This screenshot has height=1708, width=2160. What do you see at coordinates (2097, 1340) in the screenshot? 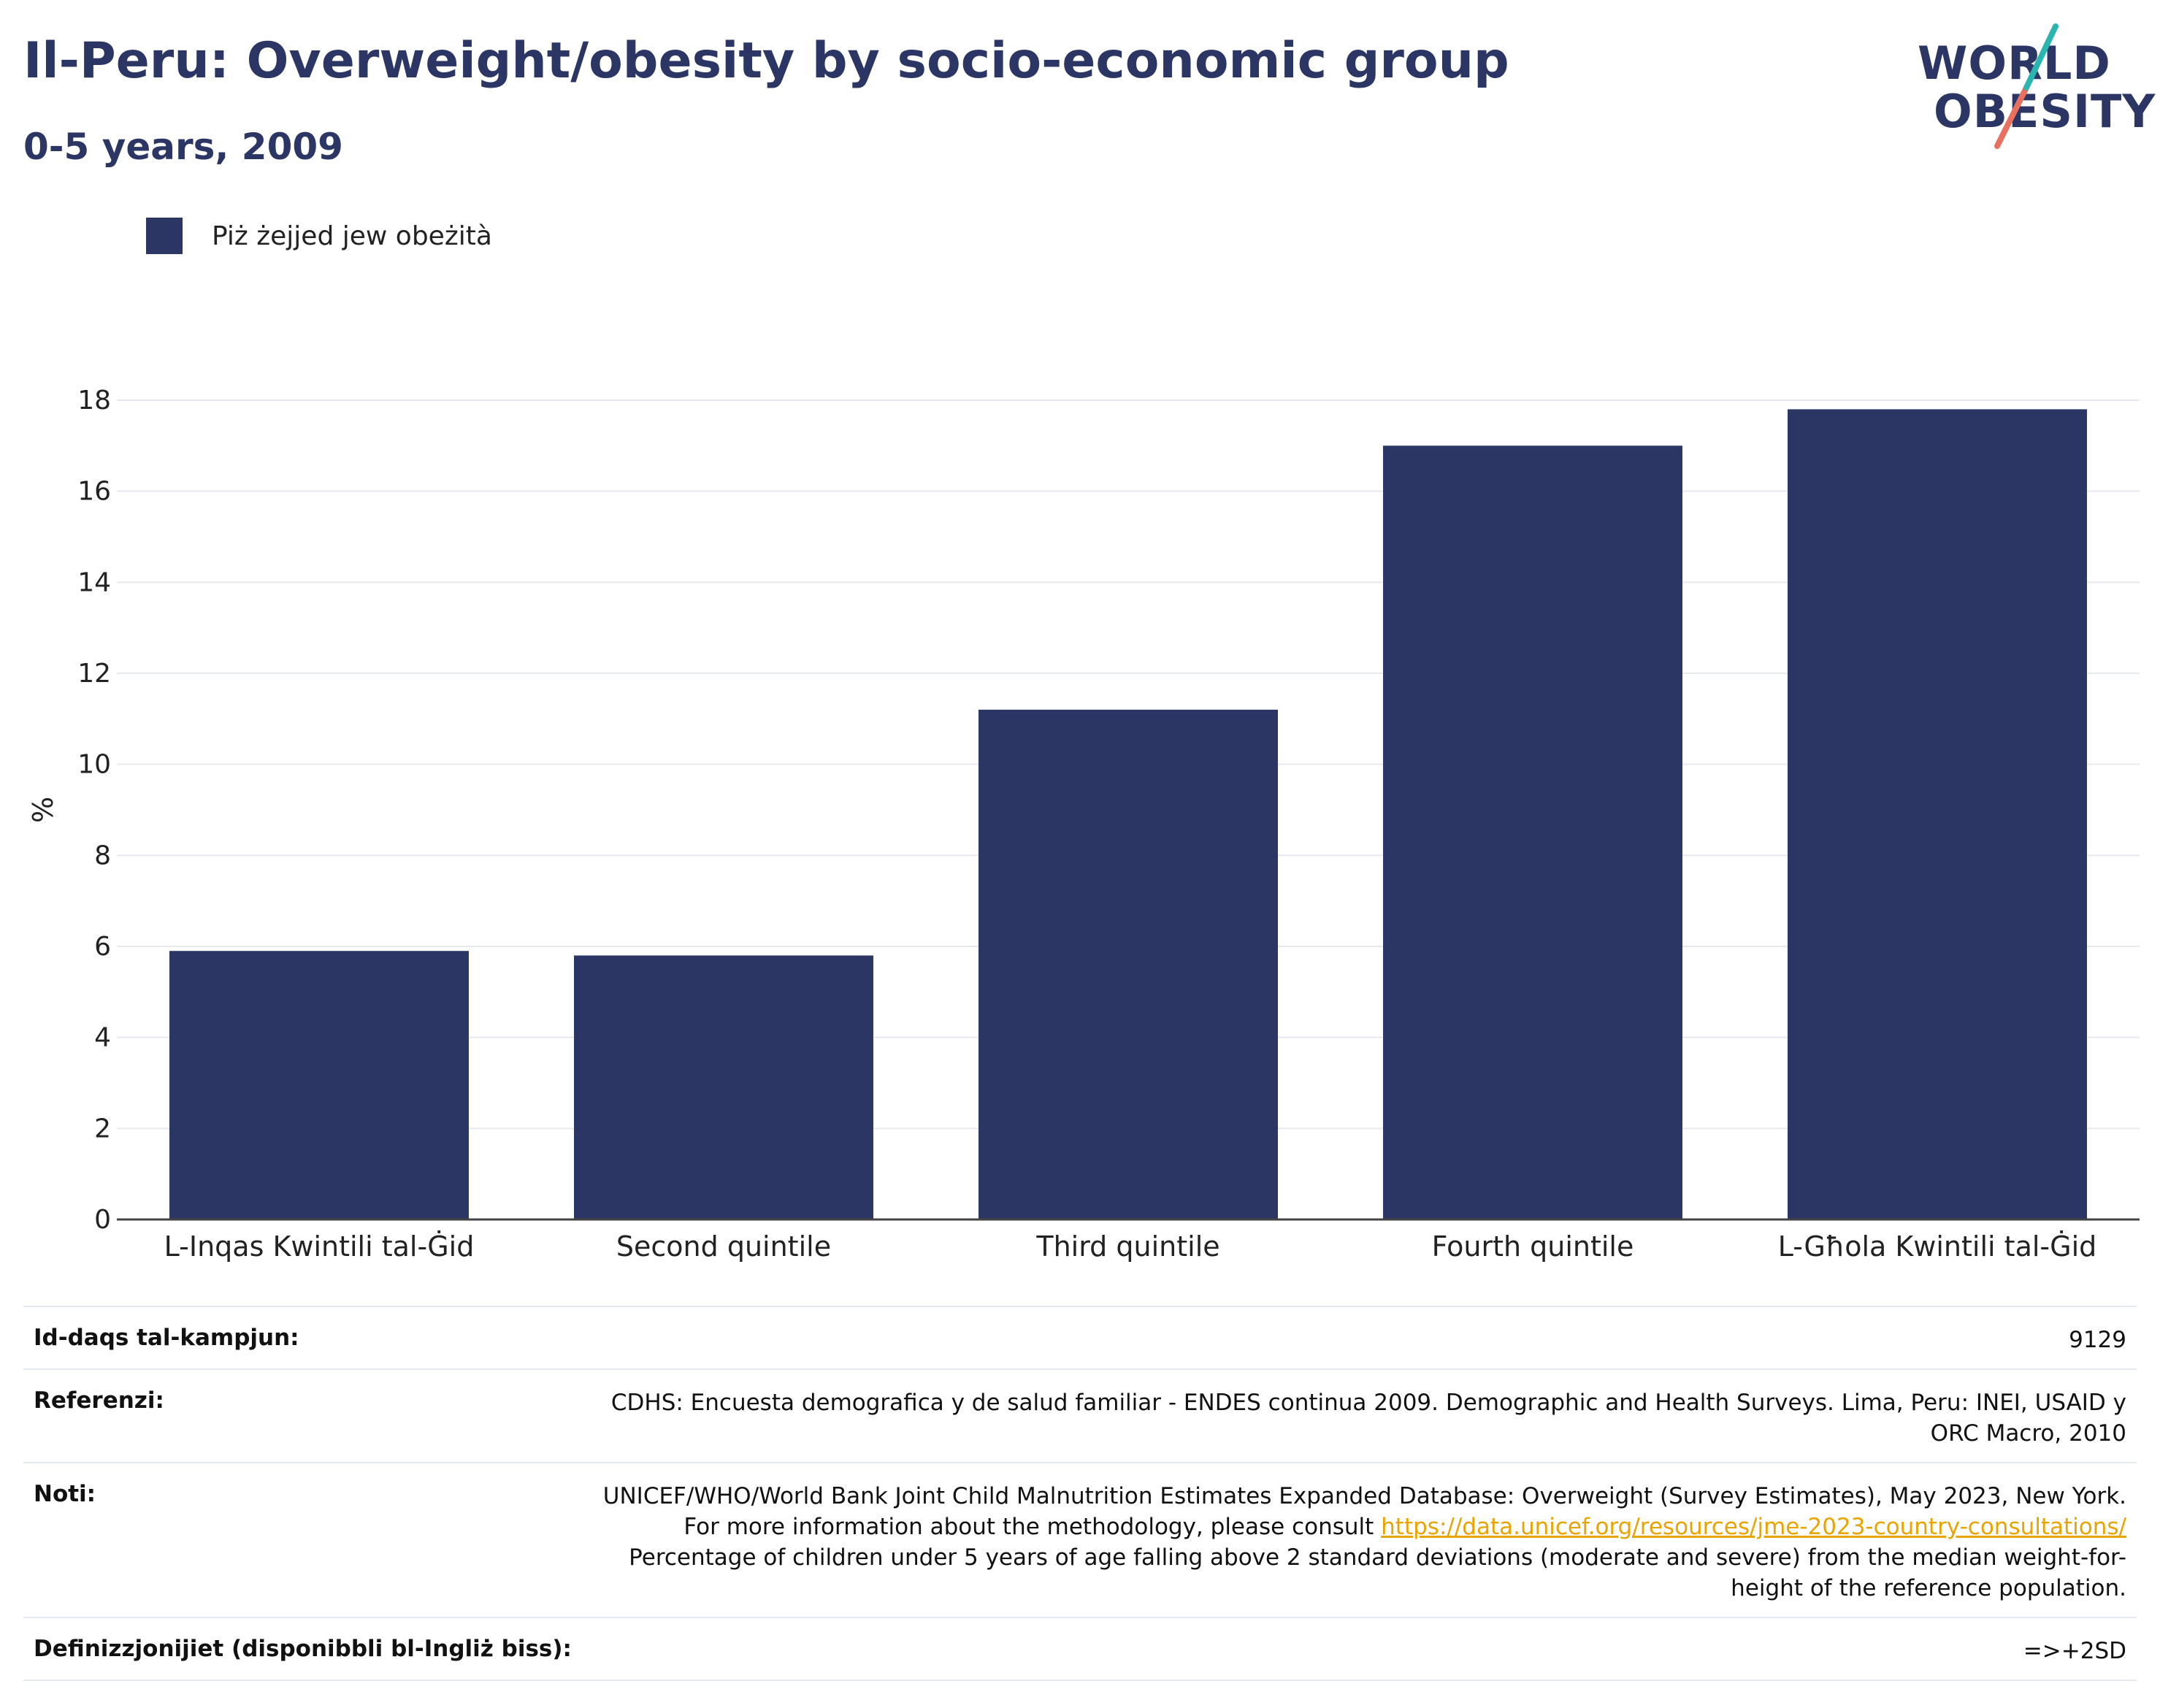
I see `sample-size-value: 9129` at bounding box center [2097, 1340].